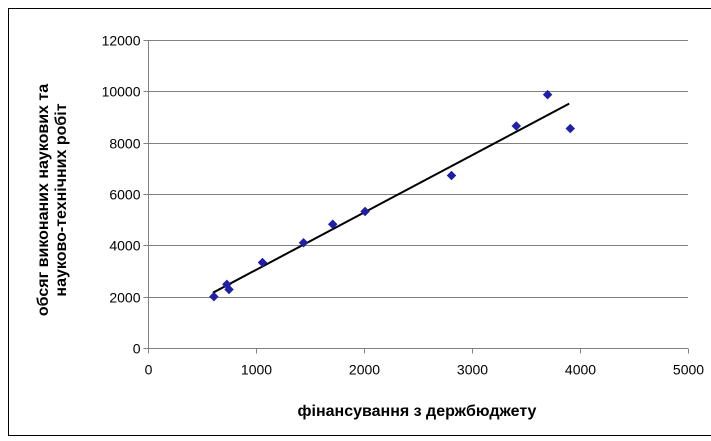 The image size is (711, 441). I want to click on y-tick-label: 8000, so click(124, 144).